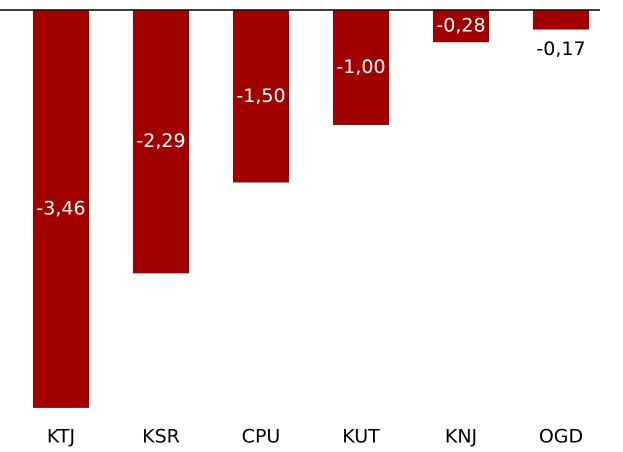  I want to click on value-label: -0,28, so click(460, 26).